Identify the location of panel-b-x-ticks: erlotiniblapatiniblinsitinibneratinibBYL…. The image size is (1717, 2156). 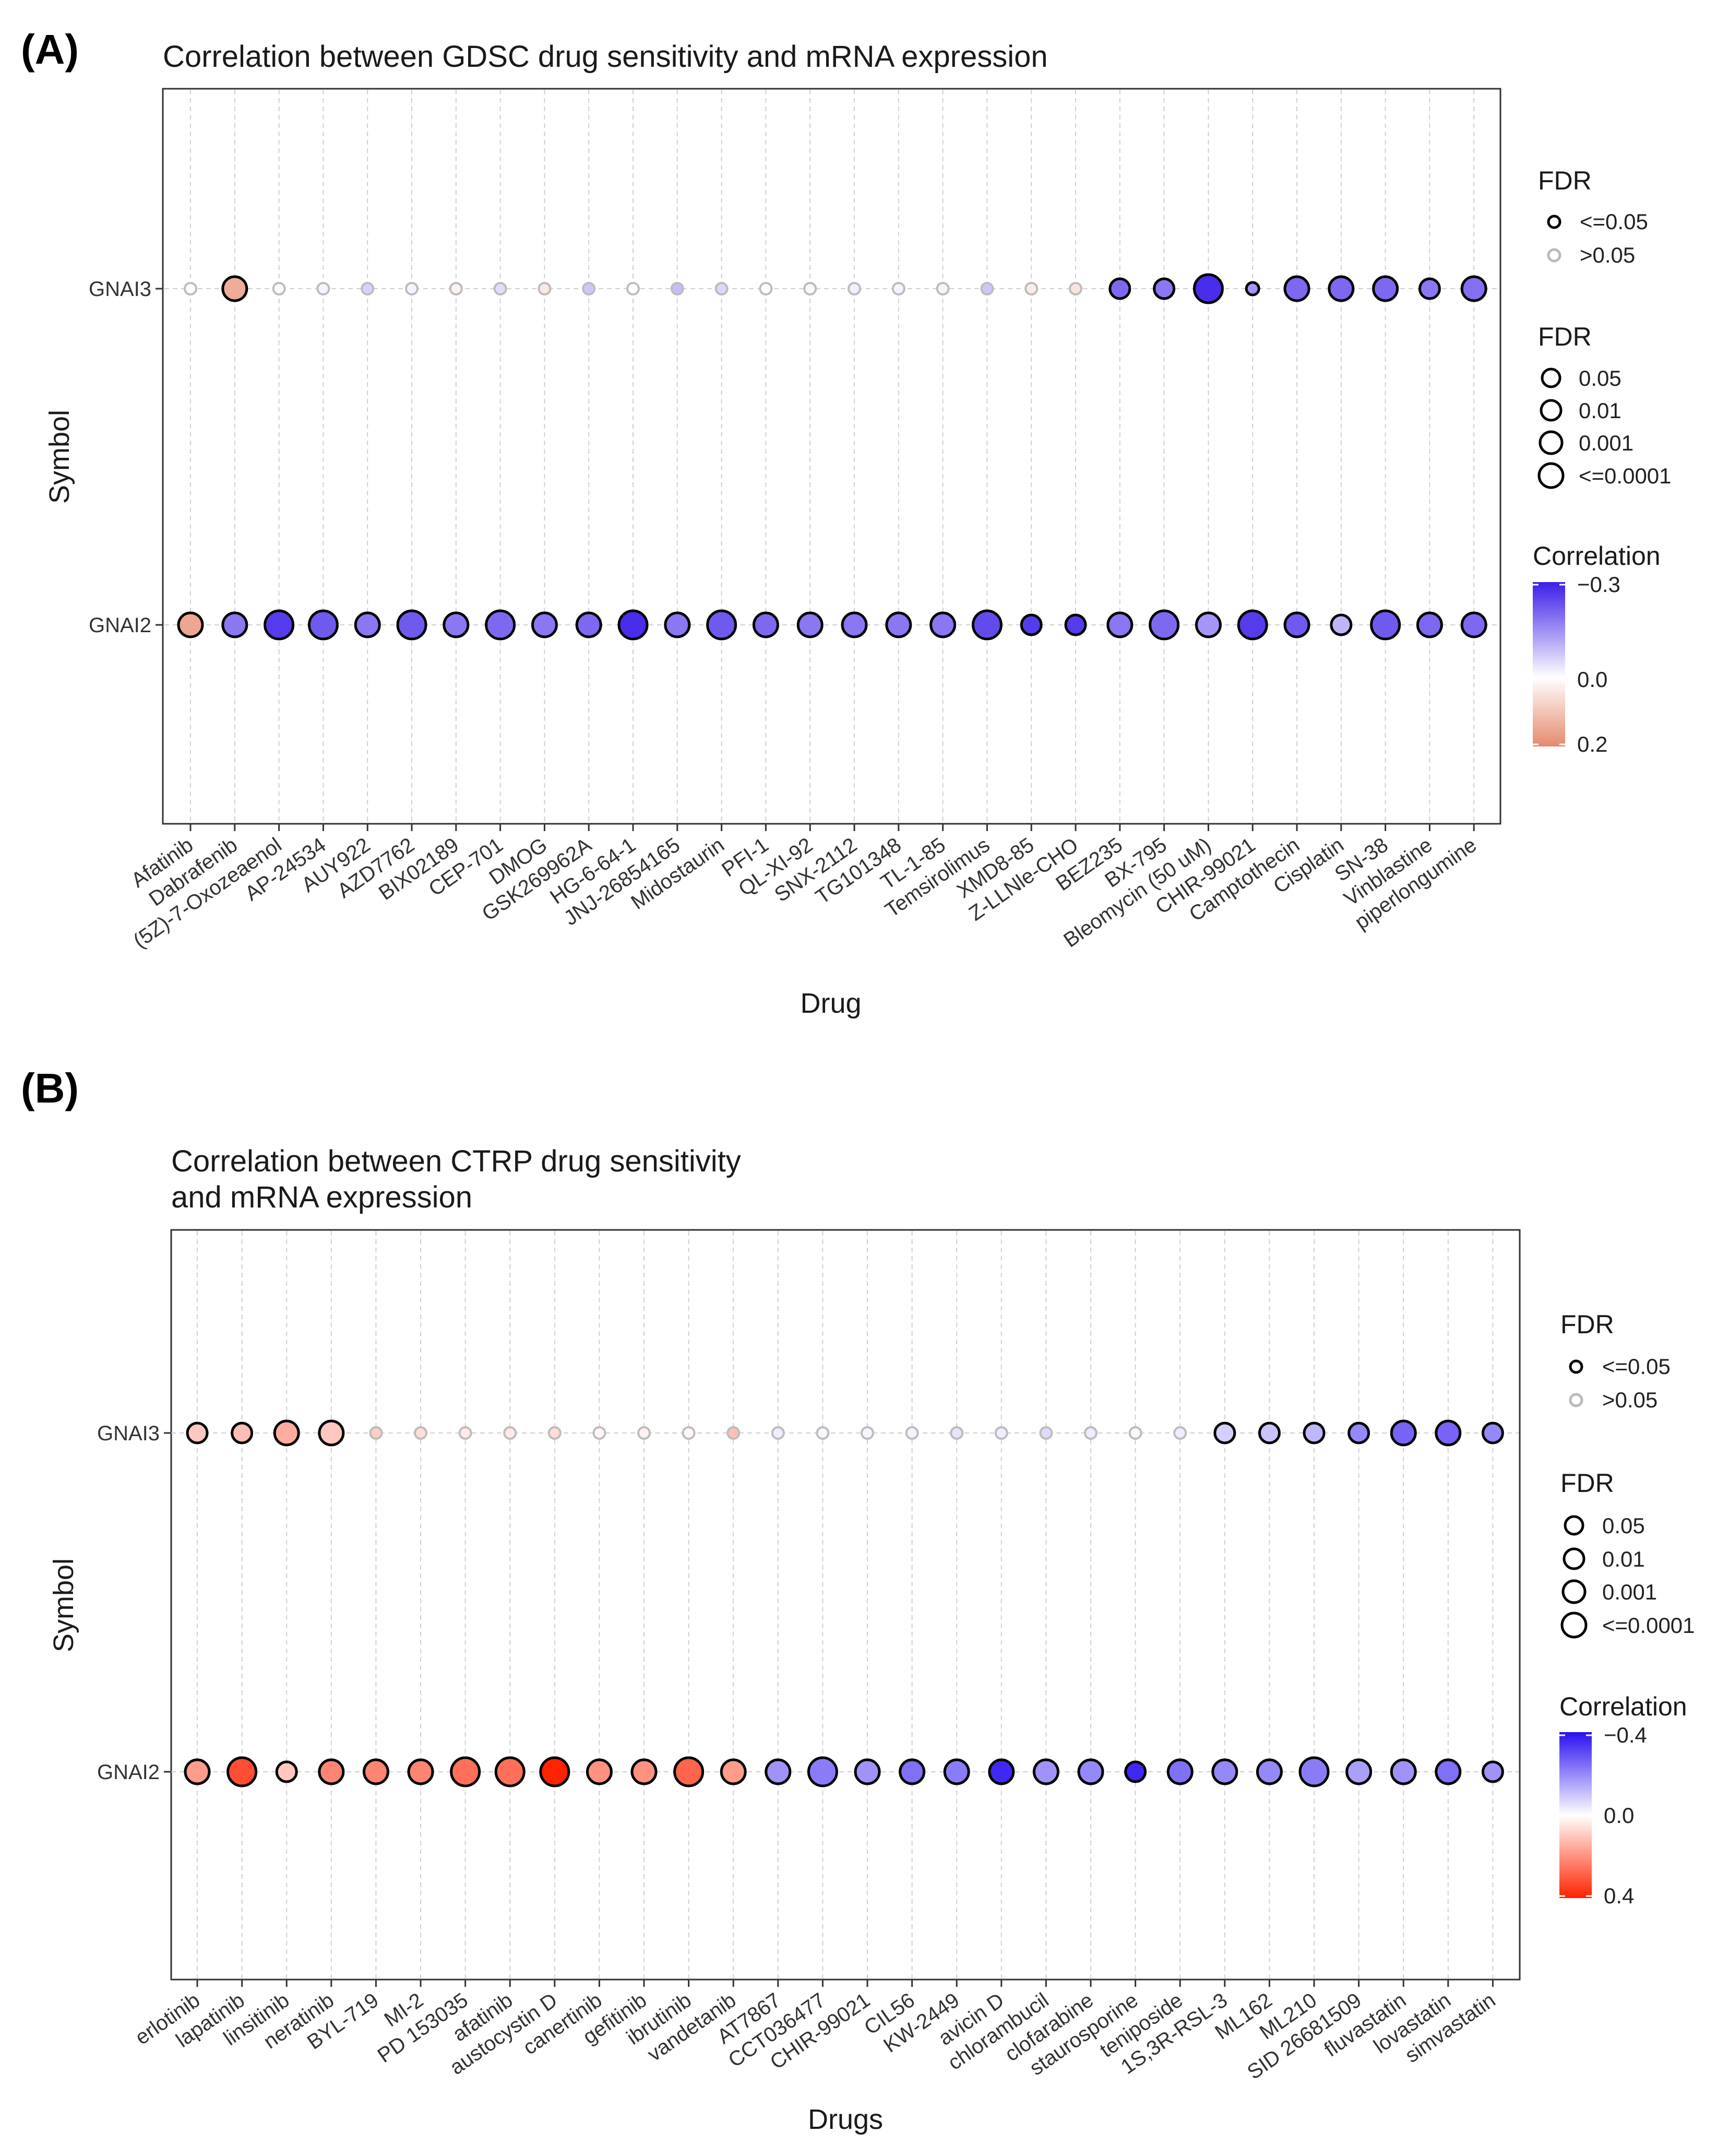
(815, 2032).